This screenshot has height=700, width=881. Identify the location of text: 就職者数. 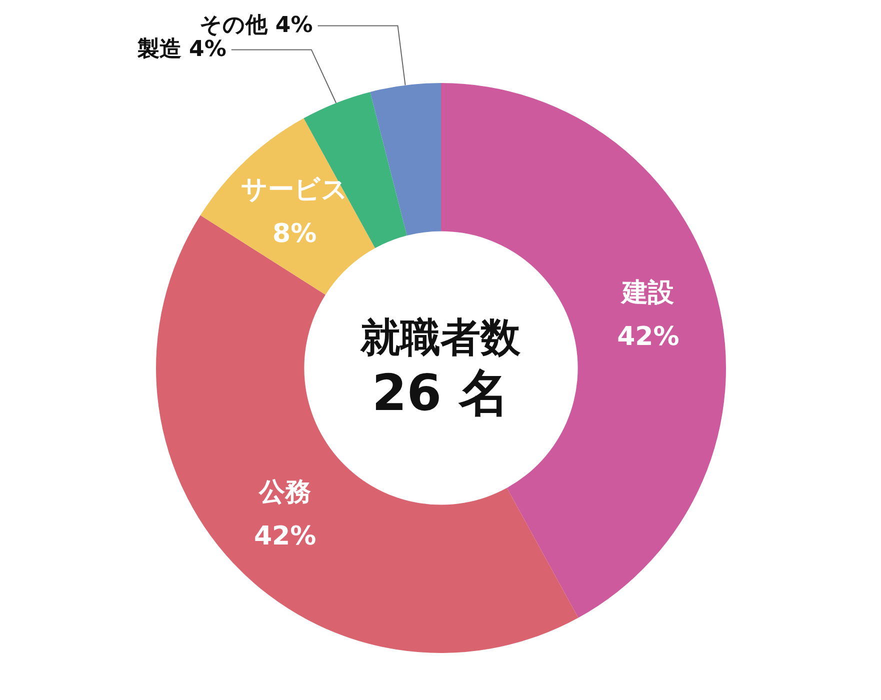
(441, 338).